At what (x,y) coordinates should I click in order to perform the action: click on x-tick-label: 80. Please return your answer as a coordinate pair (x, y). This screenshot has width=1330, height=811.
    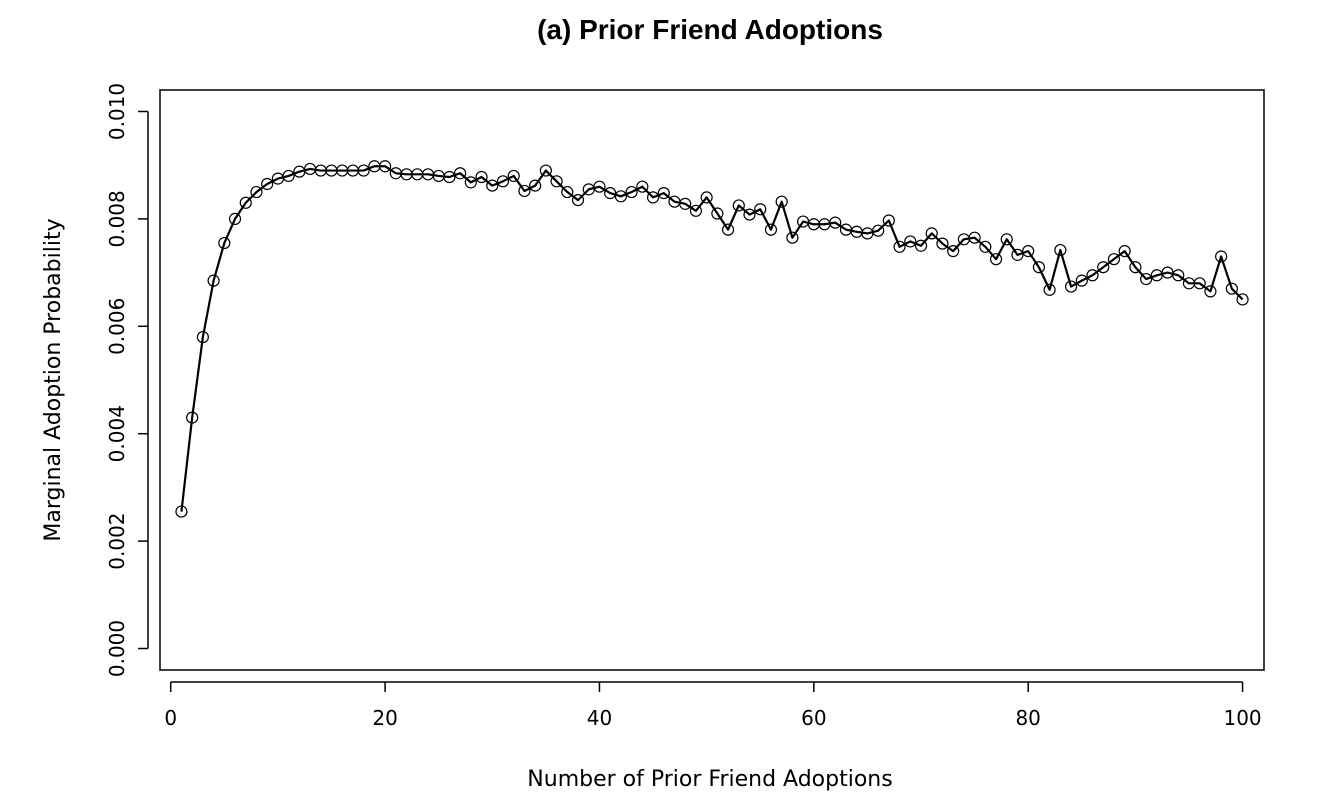
    Looking at the image, I should click on (1027, 718).